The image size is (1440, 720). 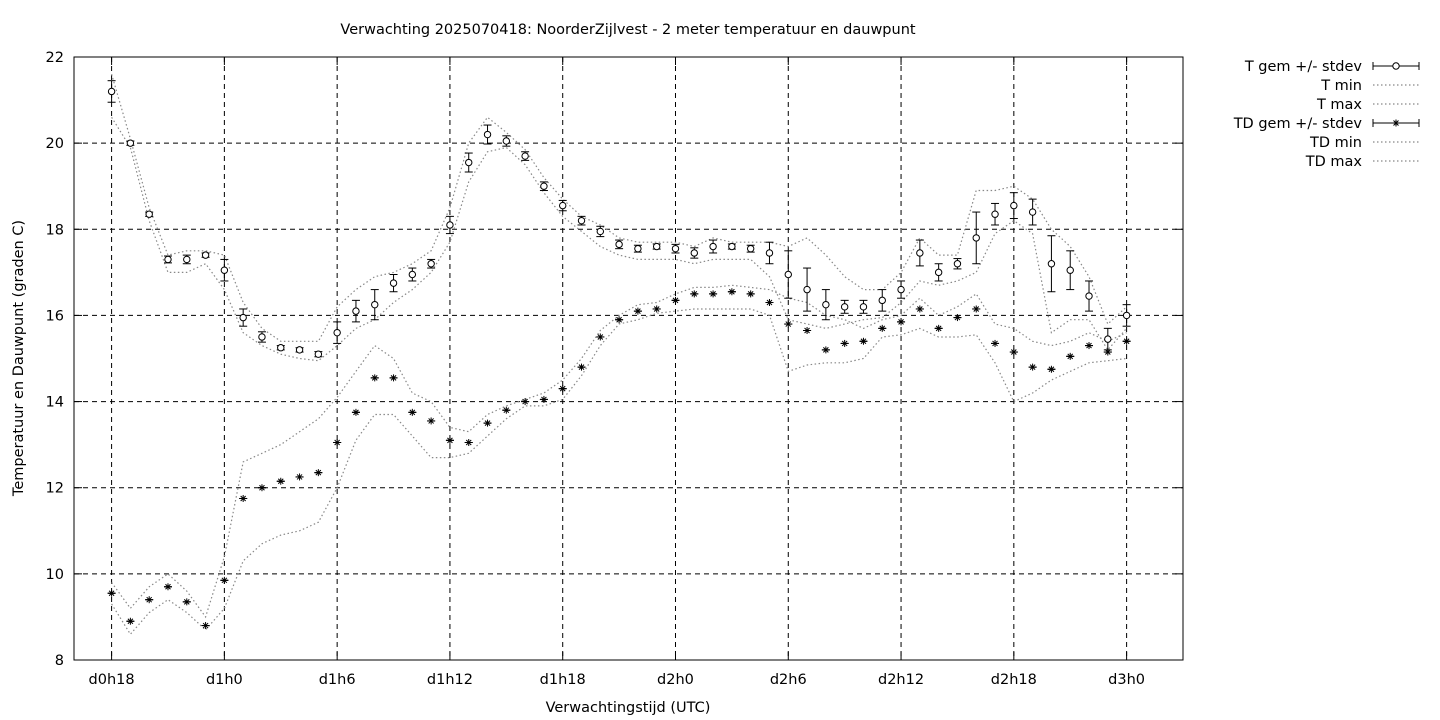 I want to click on x-tick-label: d2h0, so click(x=675, y=680).